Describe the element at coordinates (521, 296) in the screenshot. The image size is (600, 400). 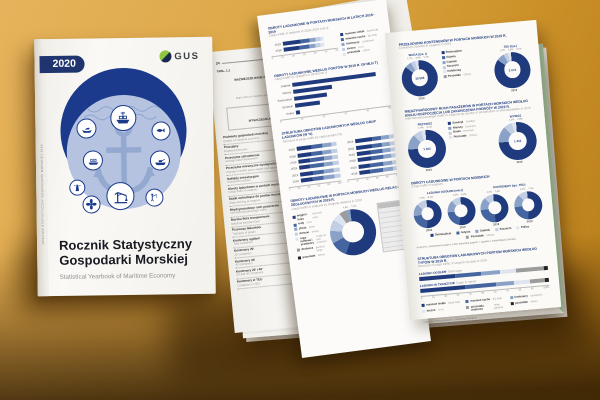
I see `legend-label: kontenery` at that location.